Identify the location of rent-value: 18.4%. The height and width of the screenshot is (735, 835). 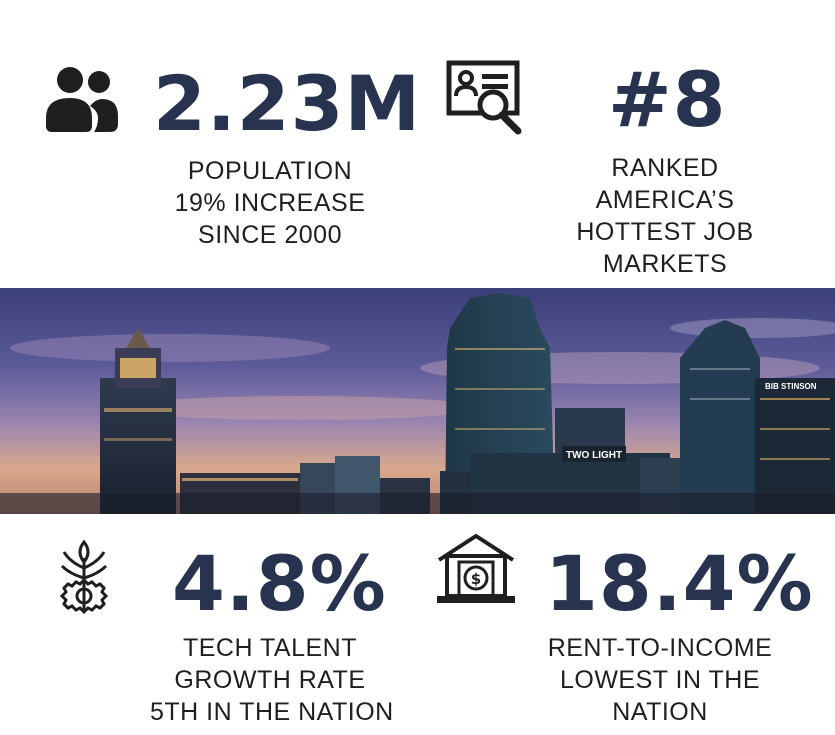
(679, 583).